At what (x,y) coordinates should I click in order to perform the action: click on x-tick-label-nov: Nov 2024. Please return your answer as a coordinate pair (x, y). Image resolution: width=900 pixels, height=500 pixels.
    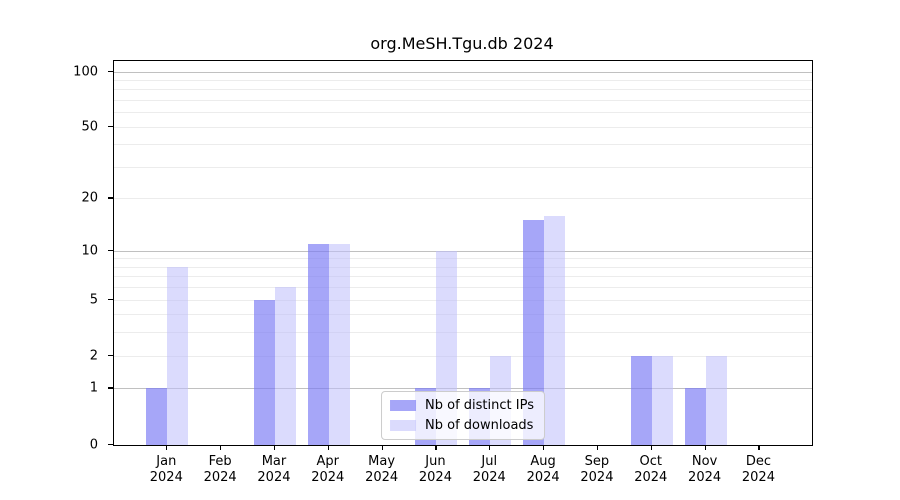
    Looking at the image, I should click on (705, 469).